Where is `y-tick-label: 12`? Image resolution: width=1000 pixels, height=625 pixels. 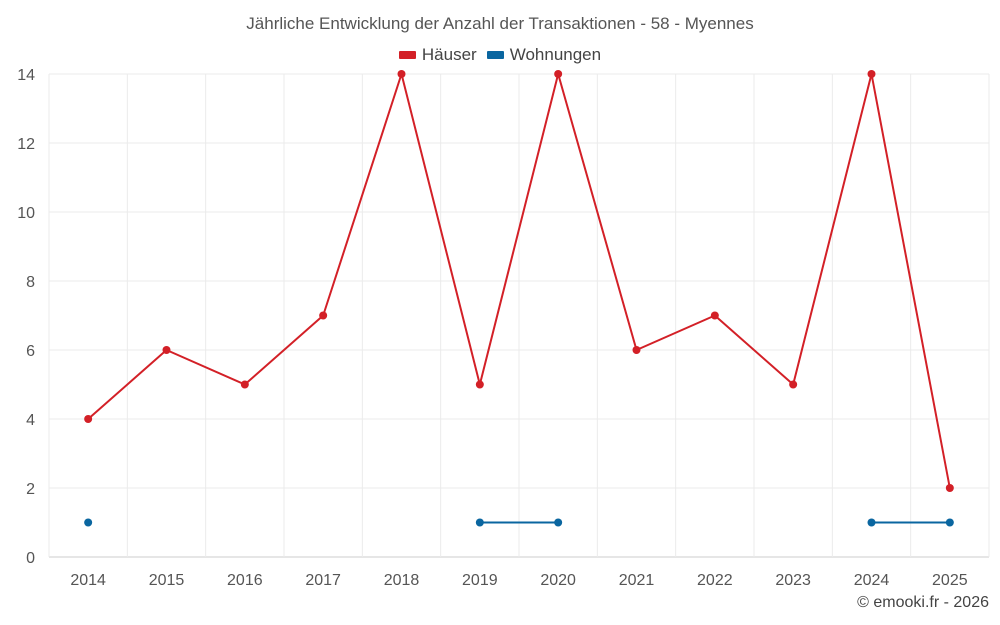 y-tick-label: 12 is located at coordinates (26, 144).